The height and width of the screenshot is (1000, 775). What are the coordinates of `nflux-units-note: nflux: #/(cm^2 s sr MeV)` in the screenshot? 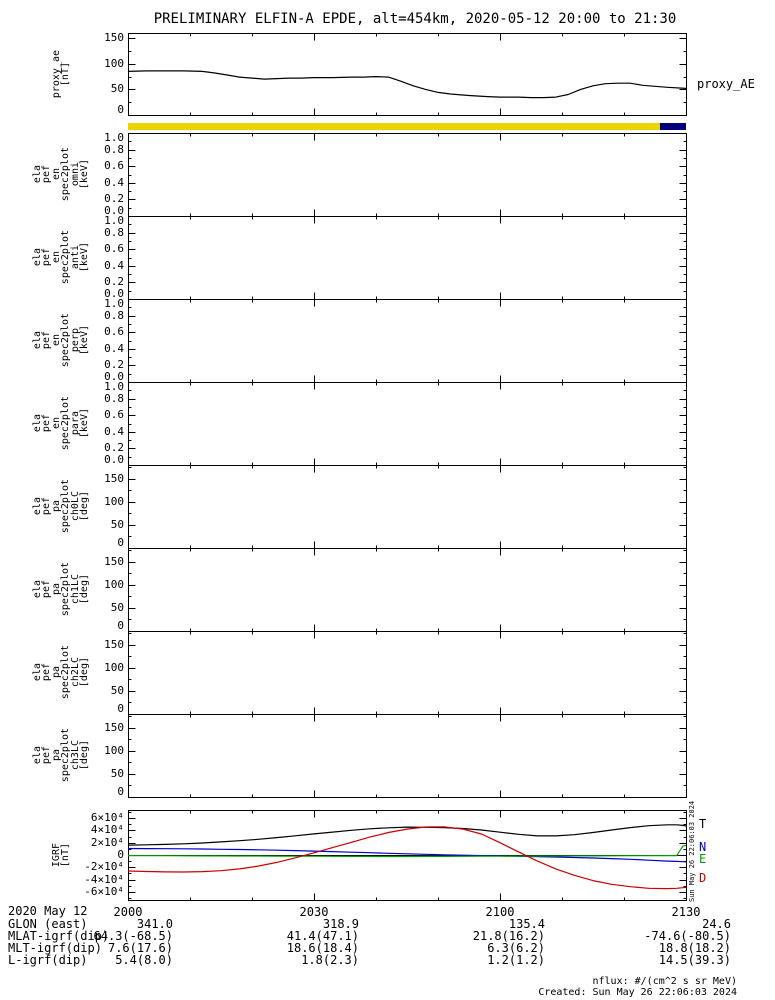 It's located at (665, 981).